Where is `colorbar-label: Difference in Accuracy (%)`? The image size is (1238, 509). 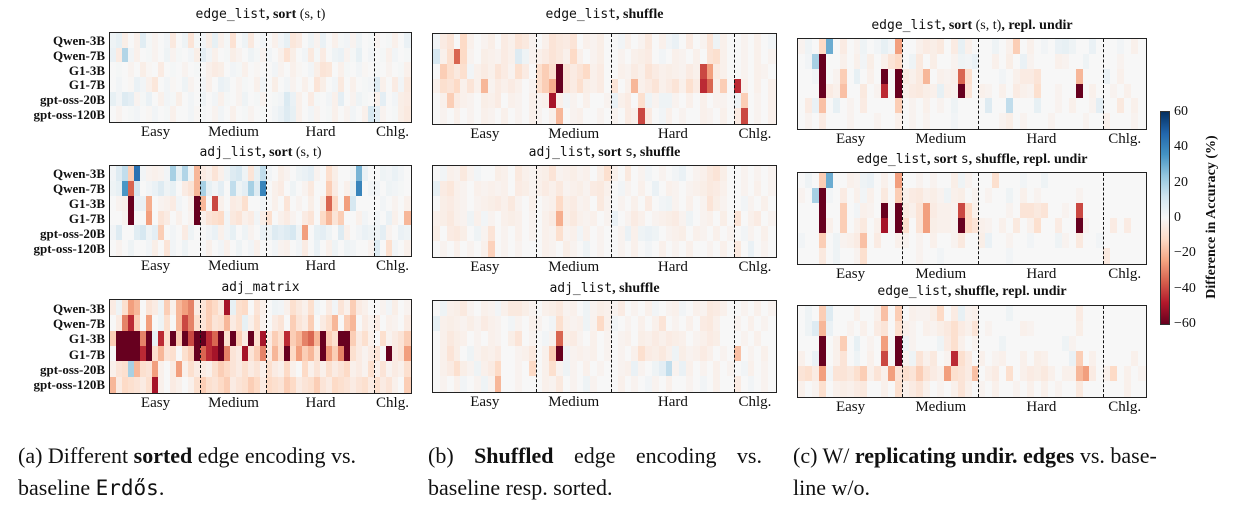 colorbar-label: Difference in Accuracy (%) is located at coordinates (1211, 217).